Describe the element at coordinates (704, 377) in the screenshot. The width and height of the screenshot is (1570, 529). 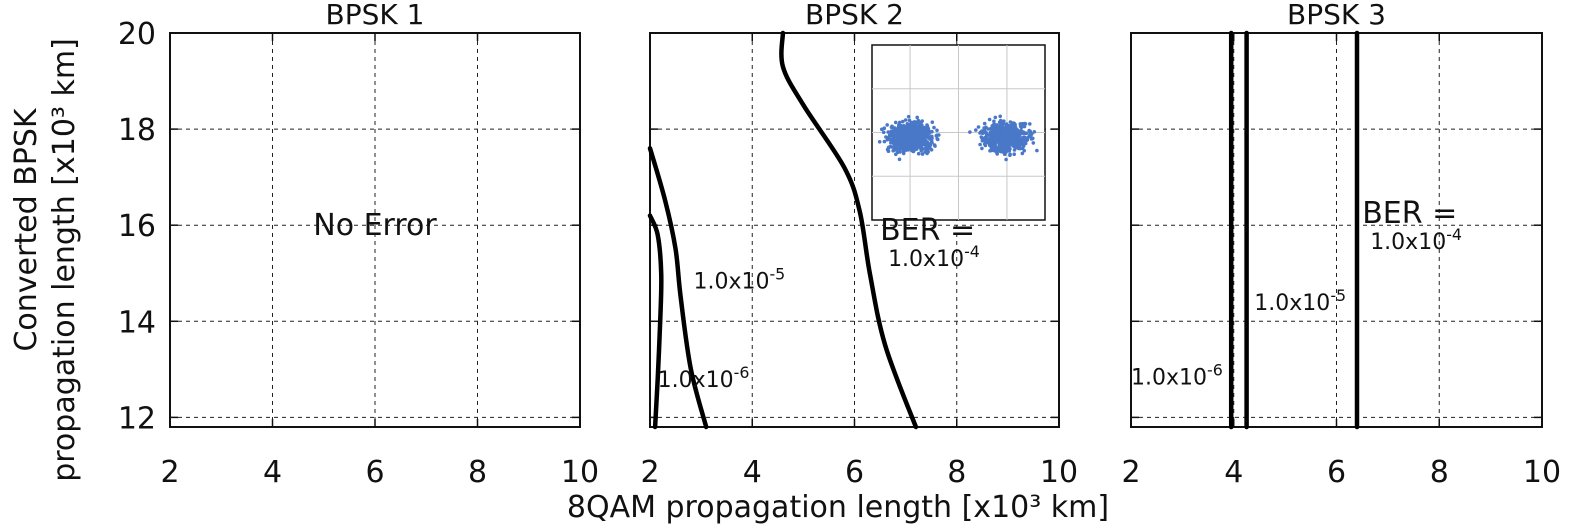
I see `annotation-ber-value: 1.0x10⁻⁶` at that location.